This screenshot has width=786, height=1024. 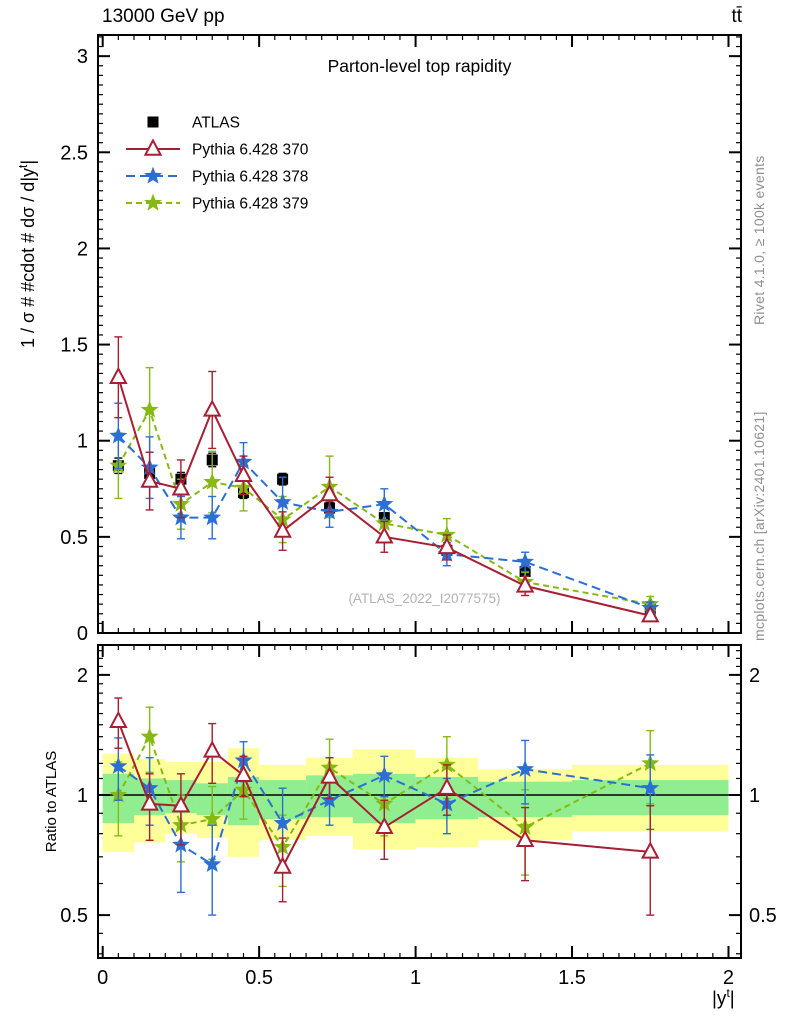 I want to click on x-axis-label-sup: t, so click(x=728, y=993).